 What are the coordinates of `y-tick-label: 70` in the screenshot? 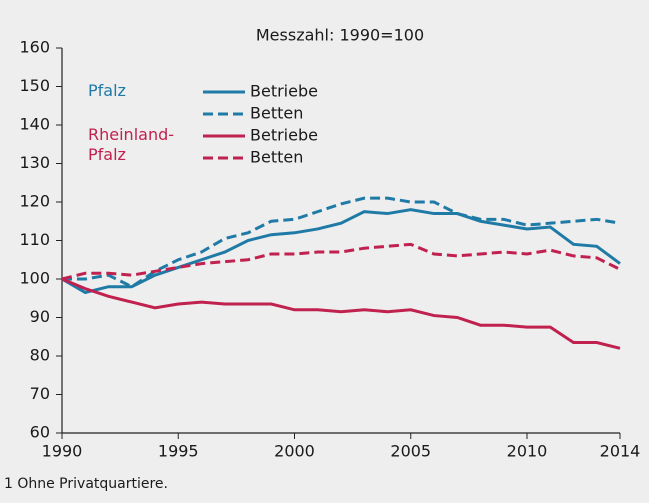 It's located at (40, 393).